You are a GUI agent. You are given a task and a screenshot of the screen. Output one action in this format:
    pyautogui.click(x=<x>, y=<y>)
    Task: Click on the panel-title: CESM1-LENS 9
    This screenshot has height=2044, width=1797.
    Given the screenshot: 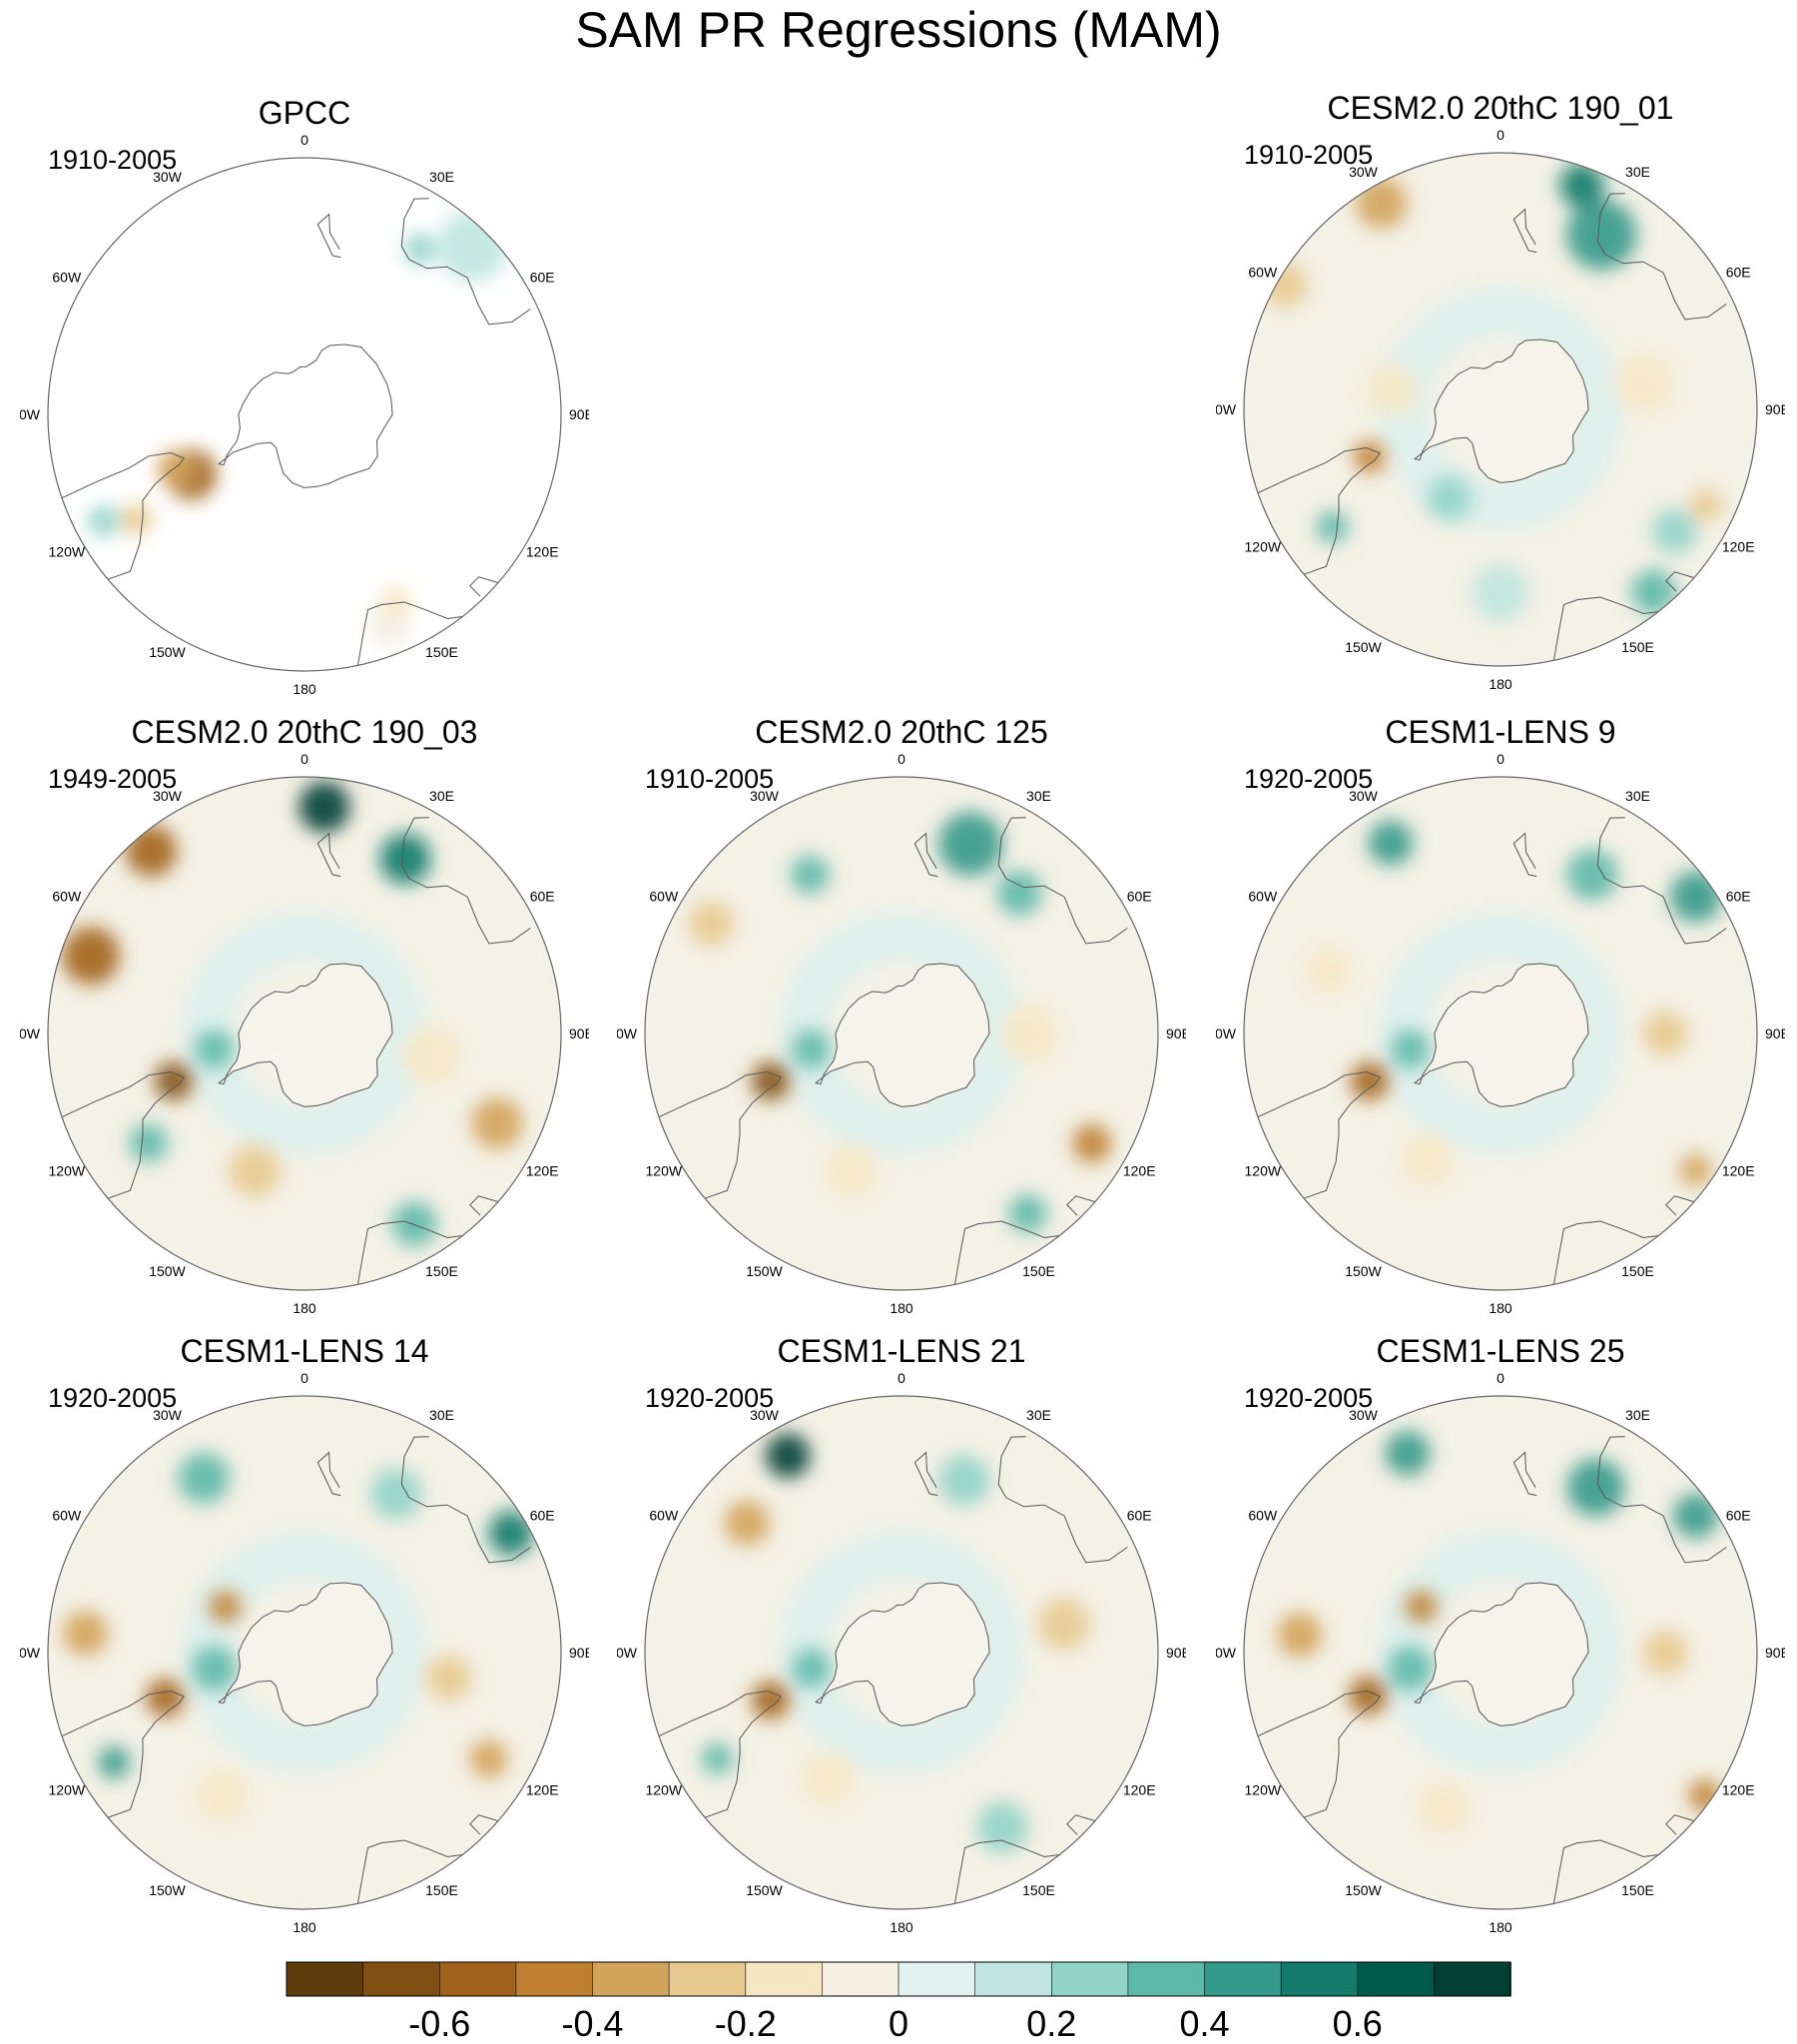 What is the action you would take?
    pyautogui.click(x=1500, y=732)
    